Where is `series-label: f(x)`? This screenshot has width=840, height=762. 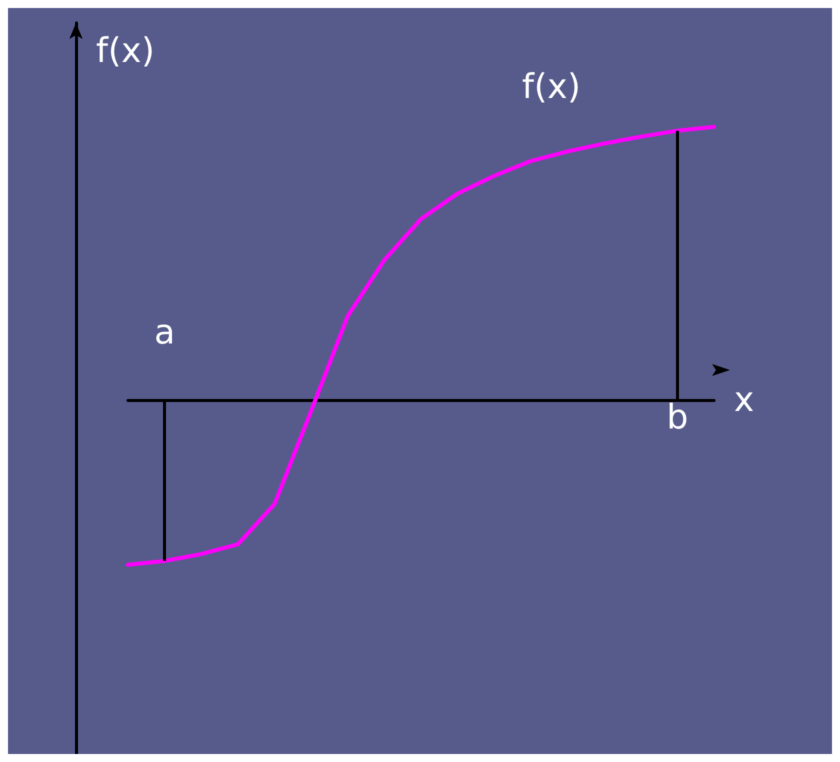
series-label: f(x) is located at coordinates (551, 86).